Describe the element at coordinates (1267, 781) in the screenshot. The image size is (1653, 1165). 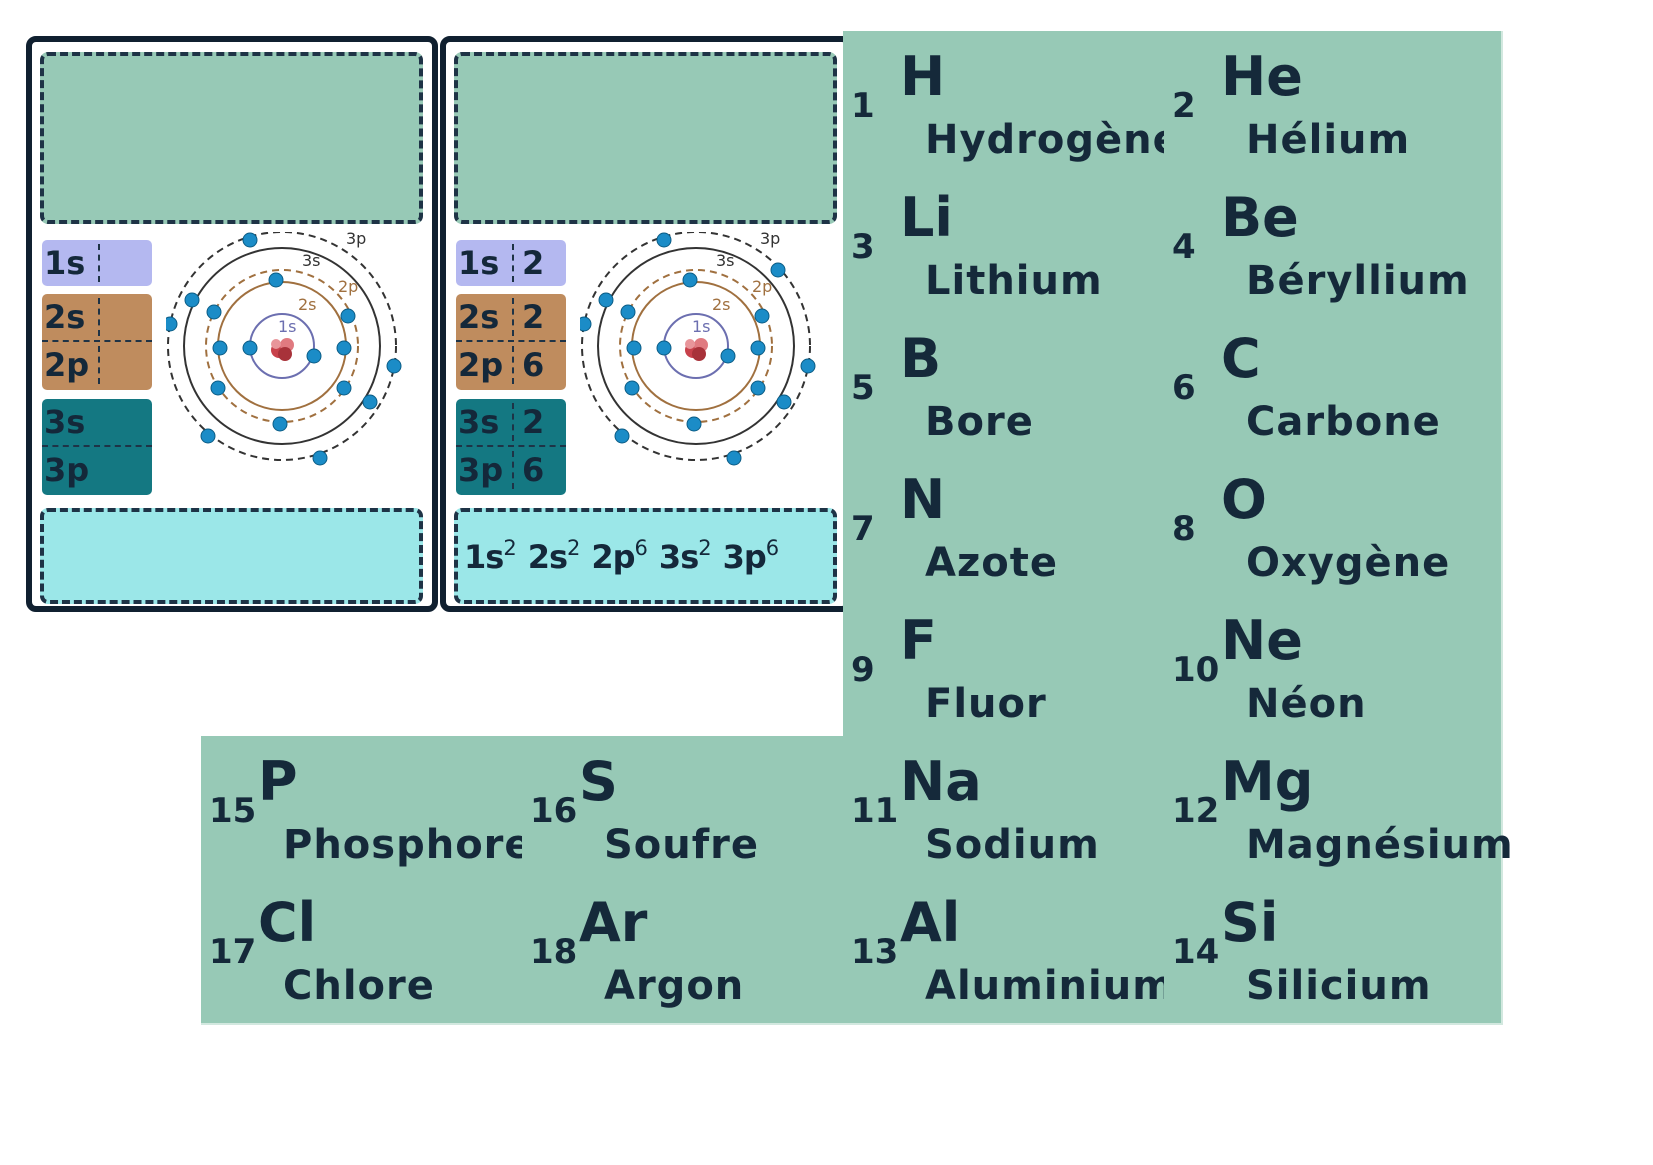
I see `element-symbol: Mg` at that location.